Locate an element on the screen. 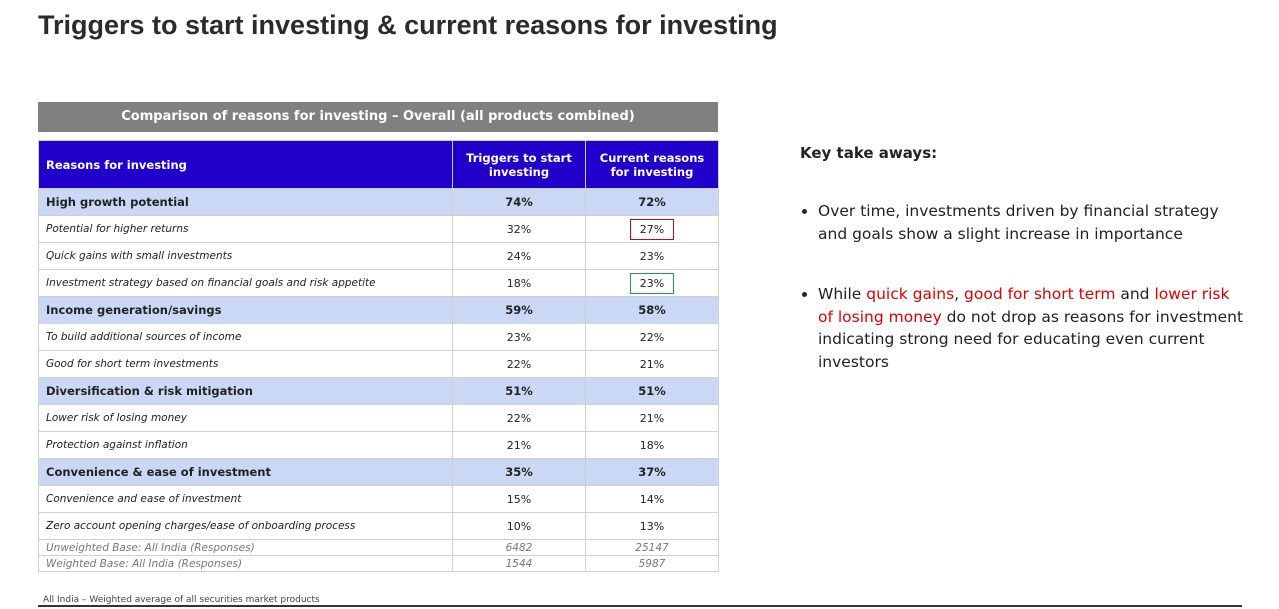  group-row: Convenience & ease of investment 35% 37% is located at coordinates (378, 472).